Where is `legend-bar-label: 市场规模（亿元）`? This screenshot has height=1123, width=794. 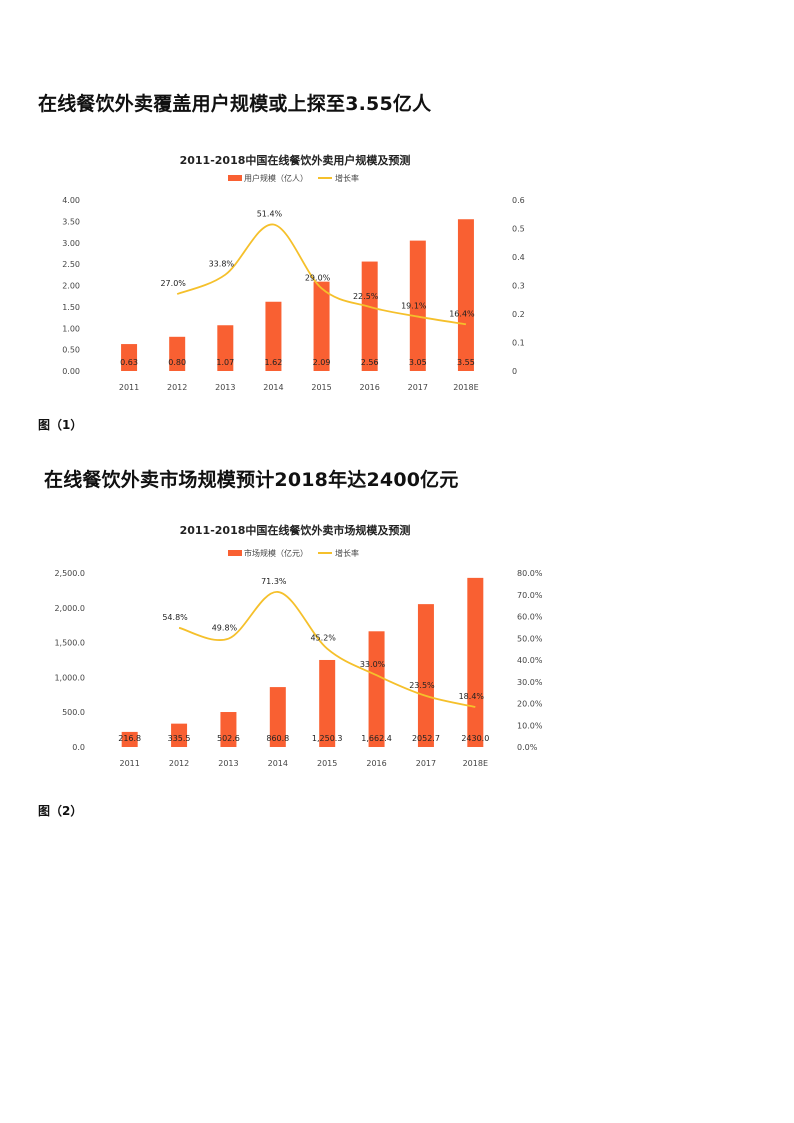
legend-bar-label: 市场规模（亿元） is located at coordinates (276, 553).